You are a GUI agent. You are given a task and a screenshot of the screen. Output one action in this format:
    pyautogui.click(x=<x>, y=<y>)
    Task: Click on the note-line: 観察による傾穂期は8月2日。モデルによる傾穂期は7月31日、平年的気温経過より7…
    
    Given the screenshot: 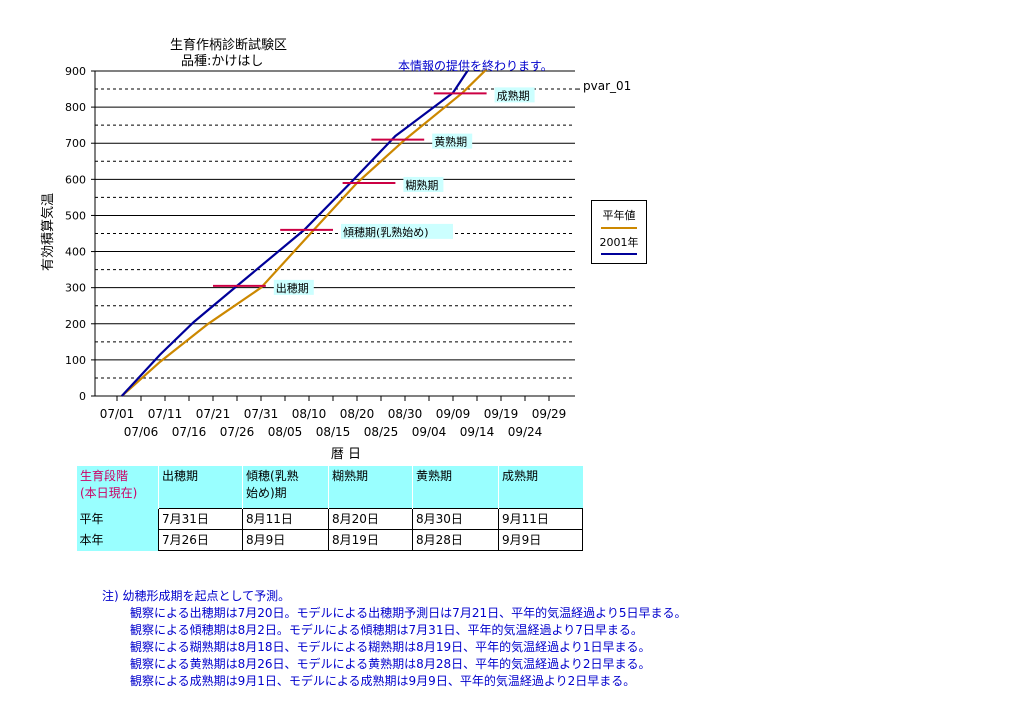 What is the action you would take?
    pyautogui.click(x=386, y=630)
    